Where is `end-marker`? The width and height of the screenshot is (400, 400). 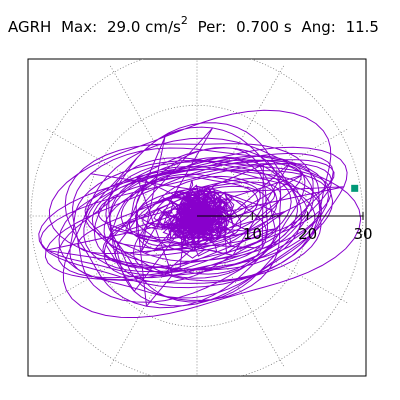 end-marker is located at coordinates (355, 188).